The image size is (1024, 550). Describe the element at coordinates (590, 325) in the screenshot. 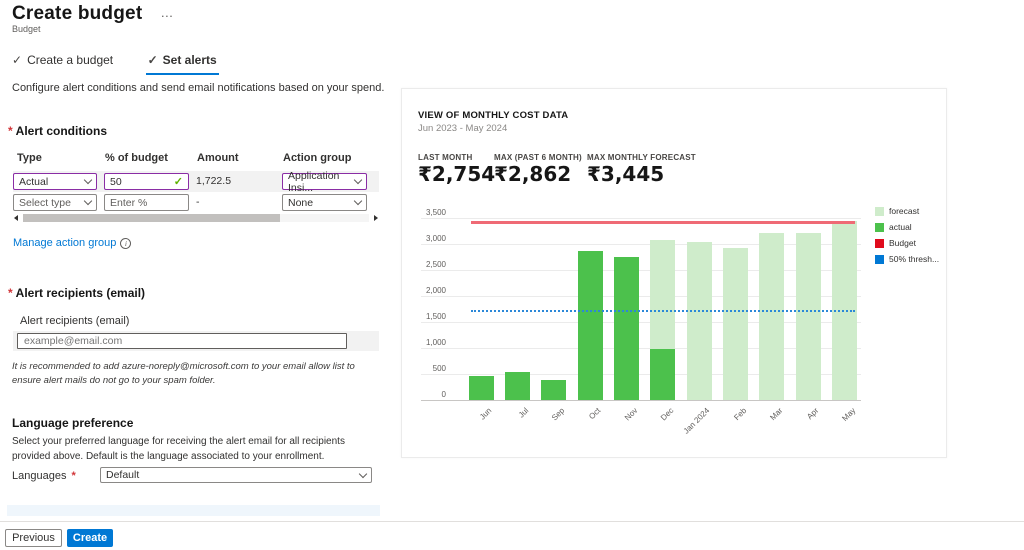

I see `bar-actual-Oct` at that location.